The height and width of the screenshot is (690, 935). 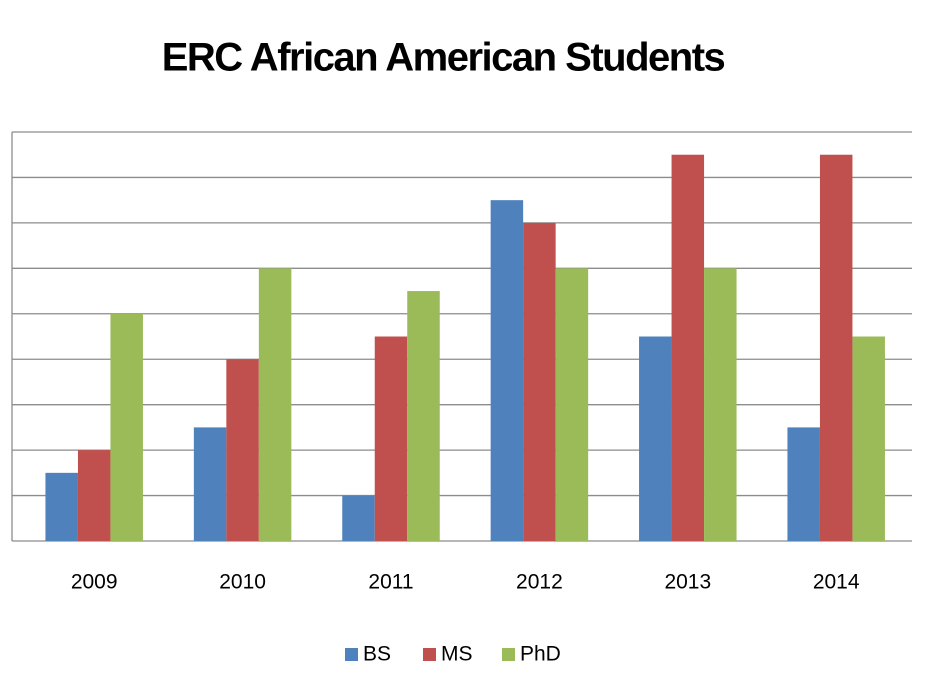 What do you see at coordinates (687, 582) in the screenshot?
I see `x-tick-label: 2013` at bounding box center [687, 582].